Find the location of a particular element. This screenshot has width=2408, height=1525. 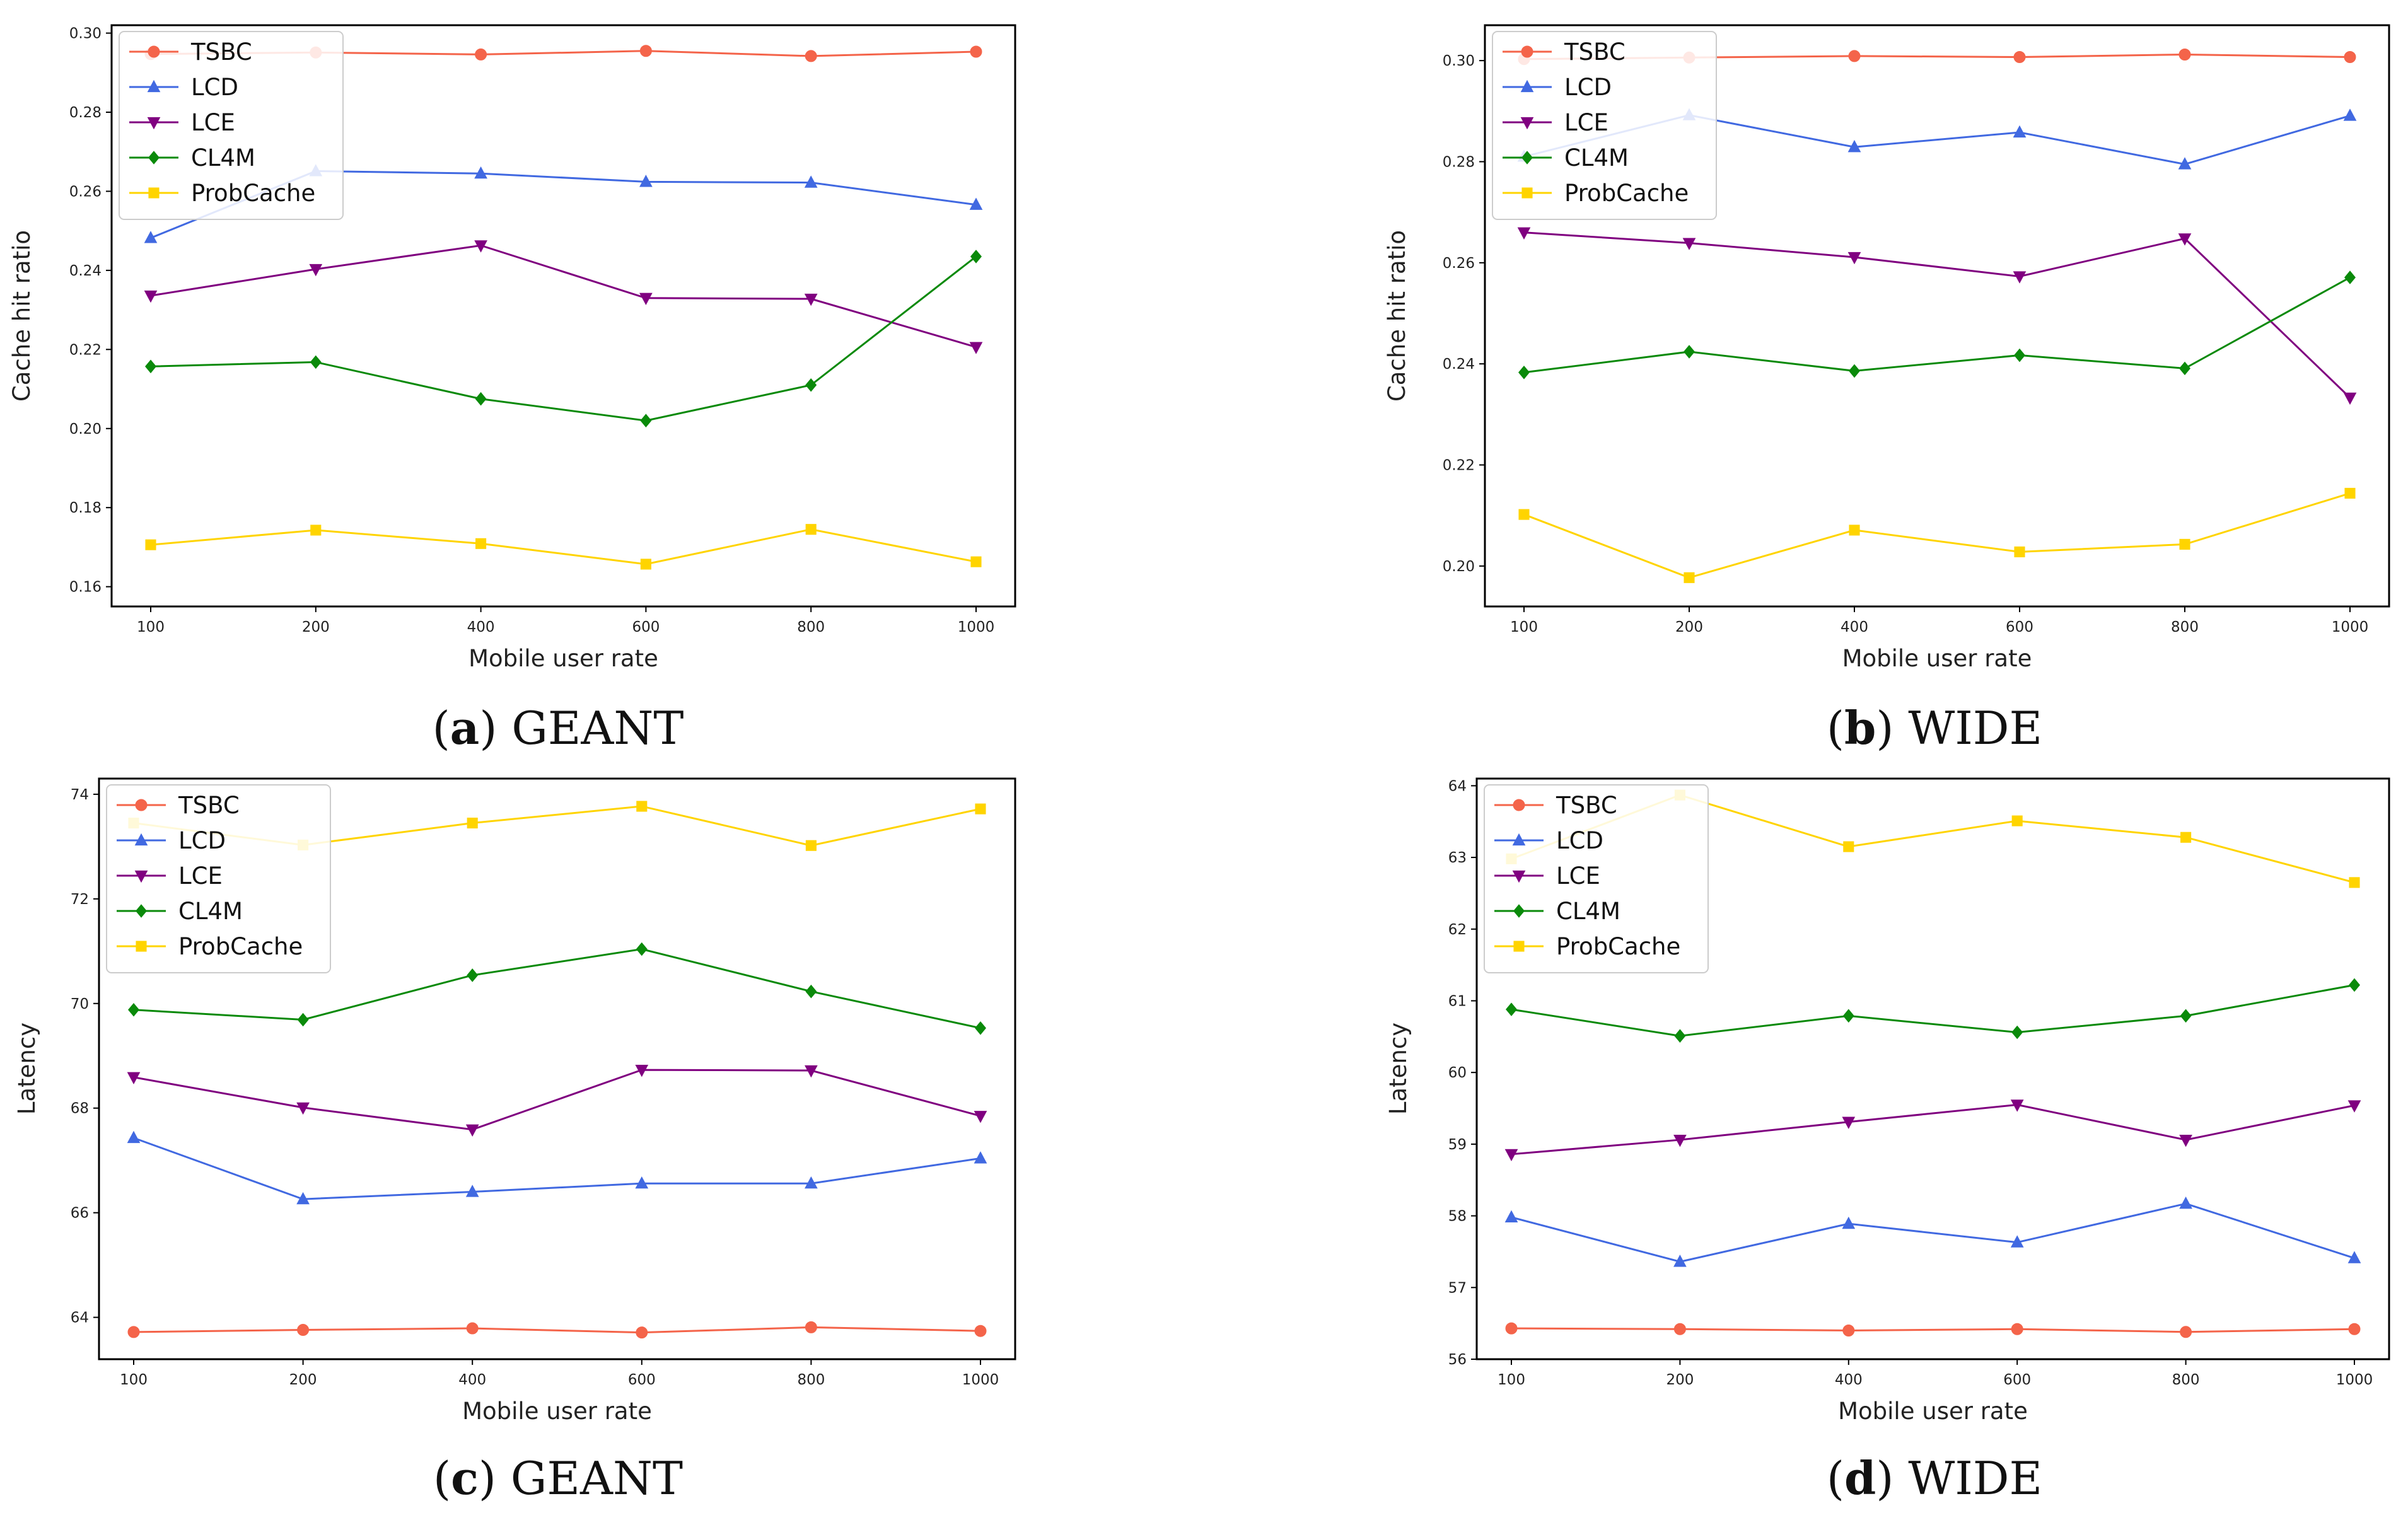

caption-letter: d is located at coordinates (1860, 1478).